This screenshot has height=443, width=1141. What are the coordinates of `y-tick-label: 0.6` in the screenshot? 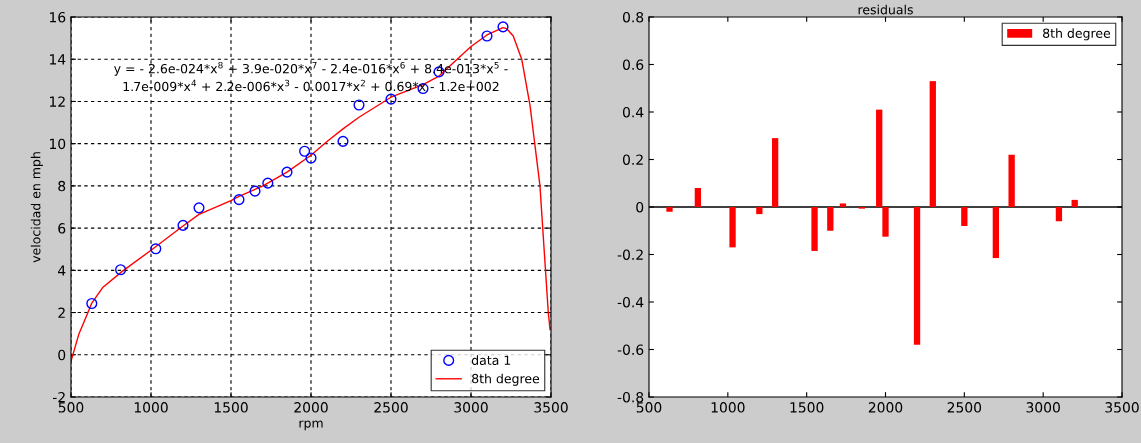 It's located at (633, 64).